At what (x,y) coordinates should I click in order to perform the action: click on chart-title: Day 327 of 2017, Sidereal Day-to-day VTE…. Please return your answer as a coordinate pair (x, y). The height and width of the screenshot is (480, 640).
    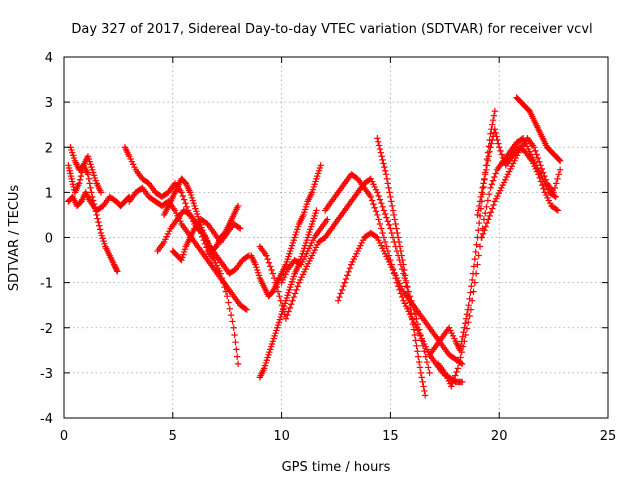
    Looking at the image, I should click on (331, 29).